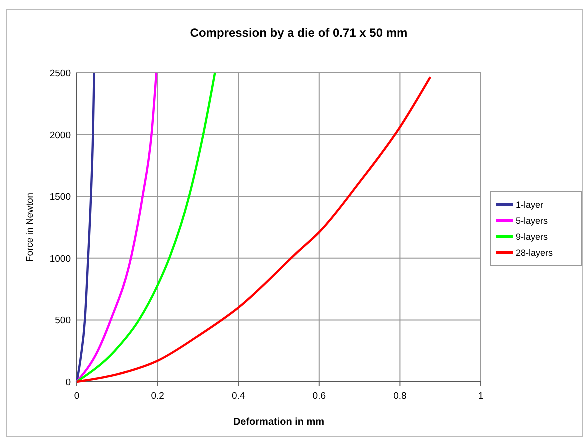  Describe the element at coordinates (30, 227) in the screenshot. I see `y-axis-title: Force in Newton` at that location.